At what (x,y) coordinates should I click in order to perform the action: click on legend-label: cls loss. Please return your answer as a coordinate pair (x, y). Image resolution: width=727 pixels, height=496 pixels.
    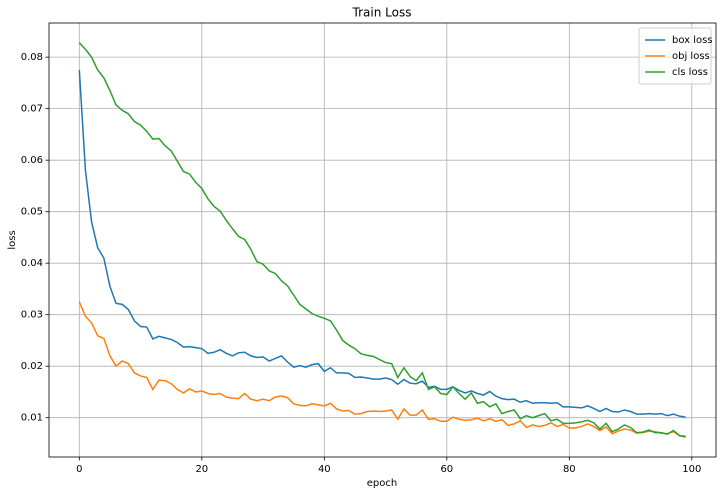
    Looking at the image, I should click on (690, 72).